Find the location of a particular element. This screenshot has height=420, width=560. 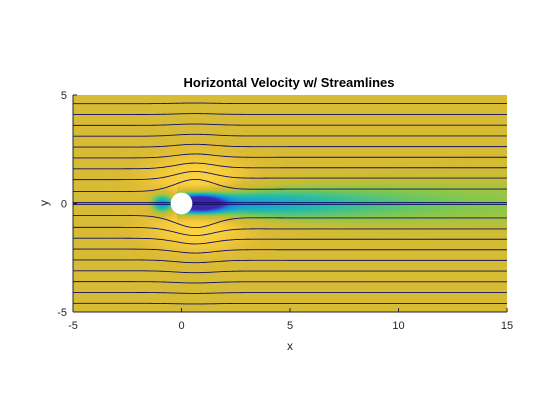

y-tick-label: -5 is located at coordinates (62, 313).